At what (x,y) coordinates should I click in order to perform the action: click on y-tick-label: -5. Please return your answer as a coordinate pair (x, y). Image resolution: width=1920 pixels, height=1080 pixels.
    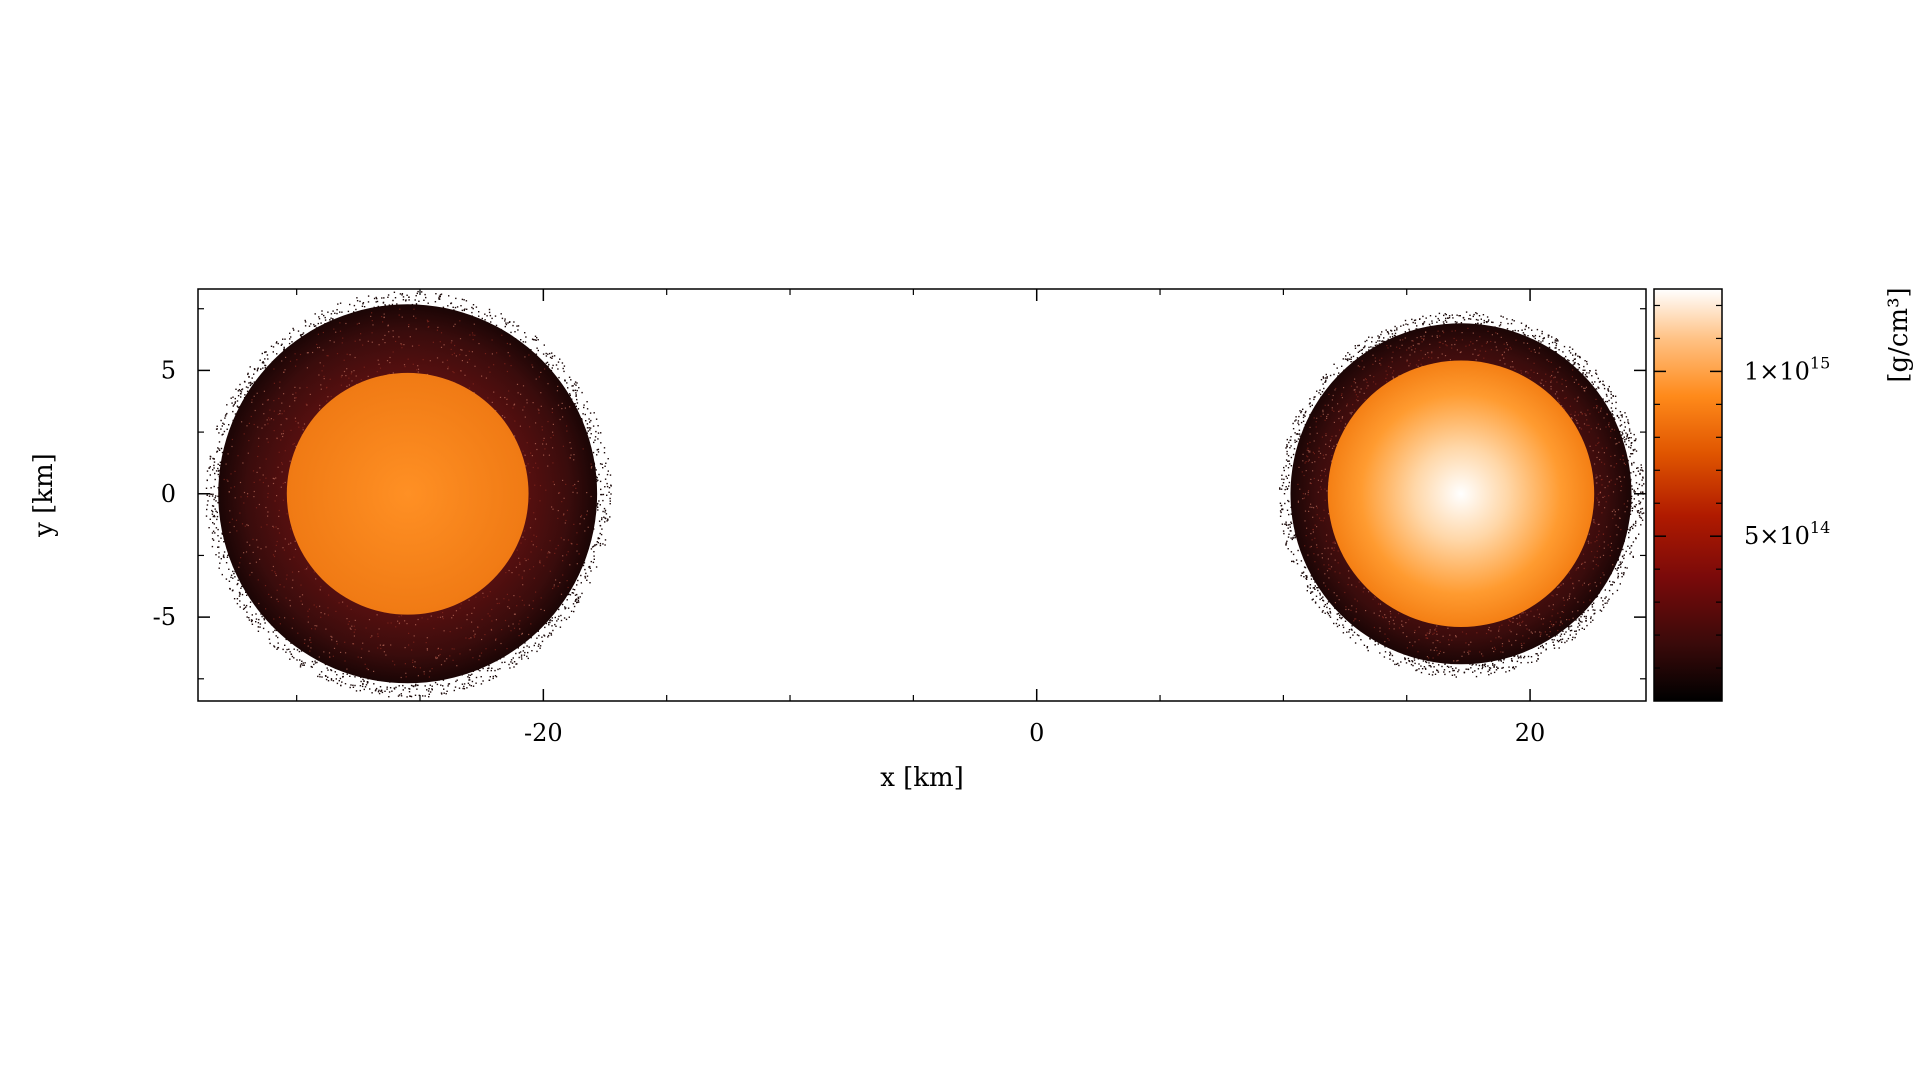
    Looking at the image, I should click on (164, 617).